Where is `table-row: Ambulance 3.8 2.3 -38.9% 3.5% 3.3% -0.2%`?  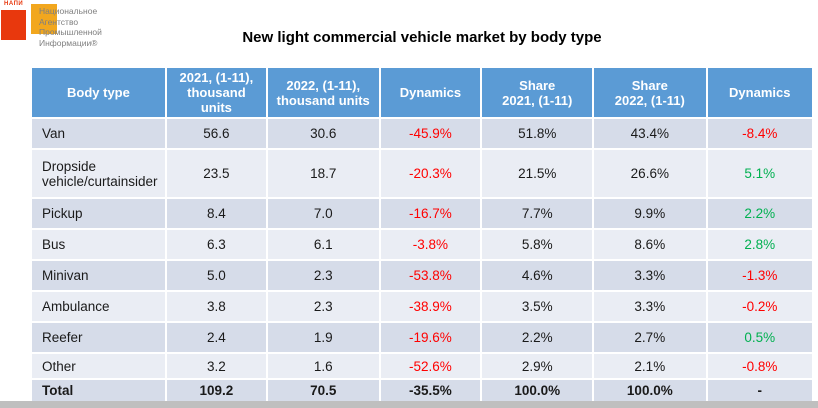 table-row: Ambulance 3.8 2.3 -38.9% 3.5% 3.3% -0.2% is located at coordinates (422, 306).